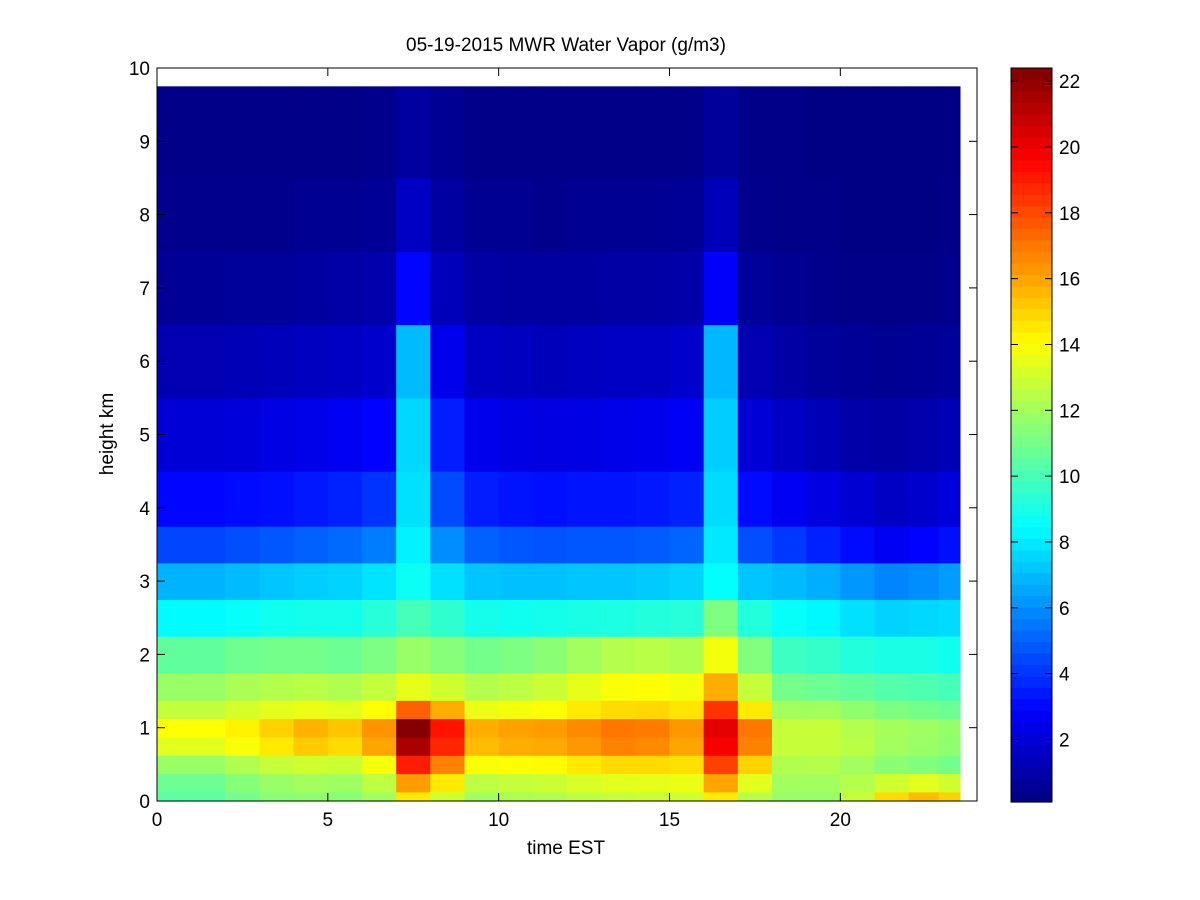  What do you see at coordinates (157, 820) in the screenshot?
I see `x-tick-label: 0` at bounding box center [157, 820].